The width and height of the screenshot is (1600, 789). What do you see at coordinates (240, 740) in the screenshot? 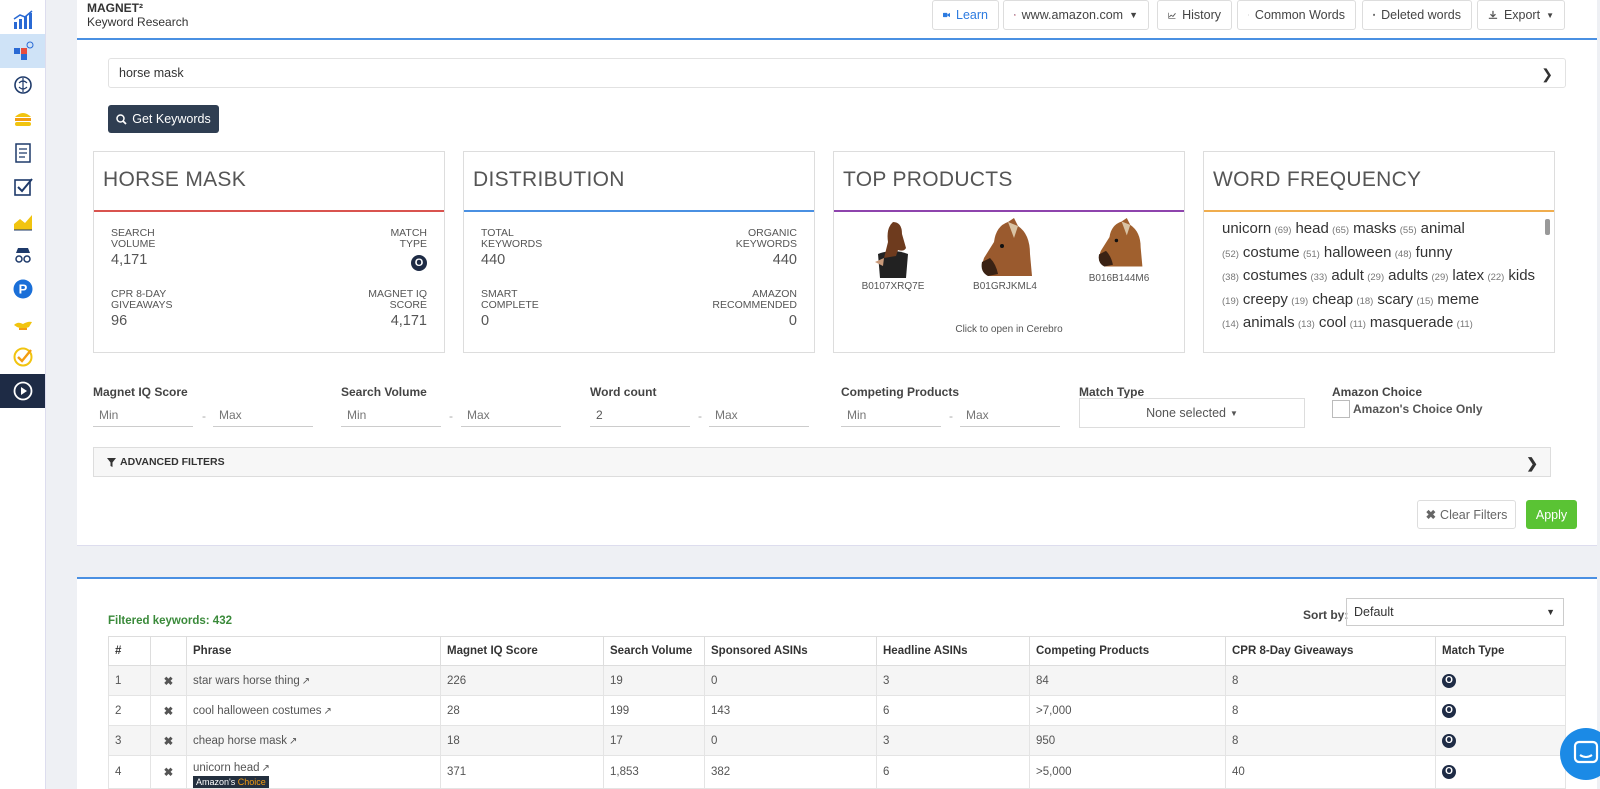
I see `phrase-text: cheap horse mask` at bounding box center [240, 740].